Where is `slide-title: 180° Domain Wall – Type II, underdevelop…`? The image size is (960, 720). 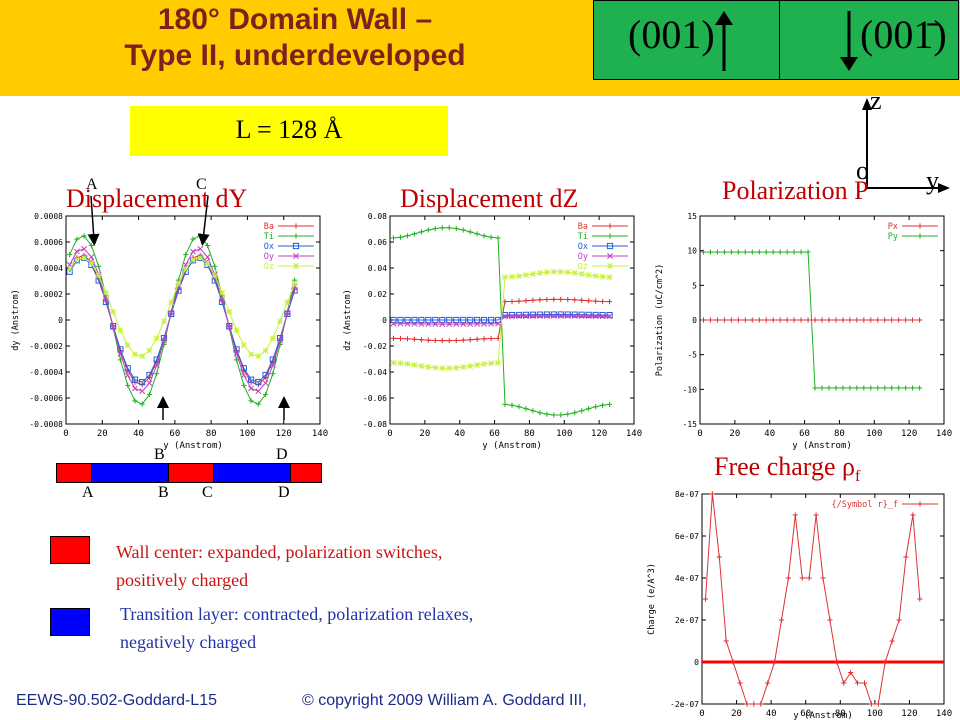
slide-title: 180° Domain Wall – Type II, underdevelop… is located at coordinates (295, 38).